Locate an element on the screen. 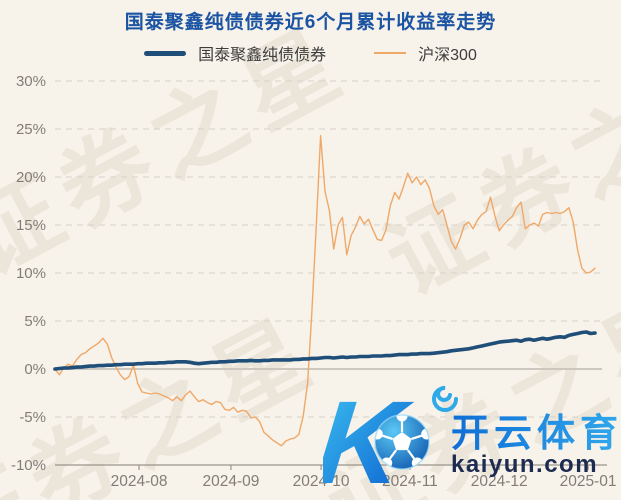 This screenshot has height=500, width=621. y-axis-label: 10% is located at coordinates (31, 273).